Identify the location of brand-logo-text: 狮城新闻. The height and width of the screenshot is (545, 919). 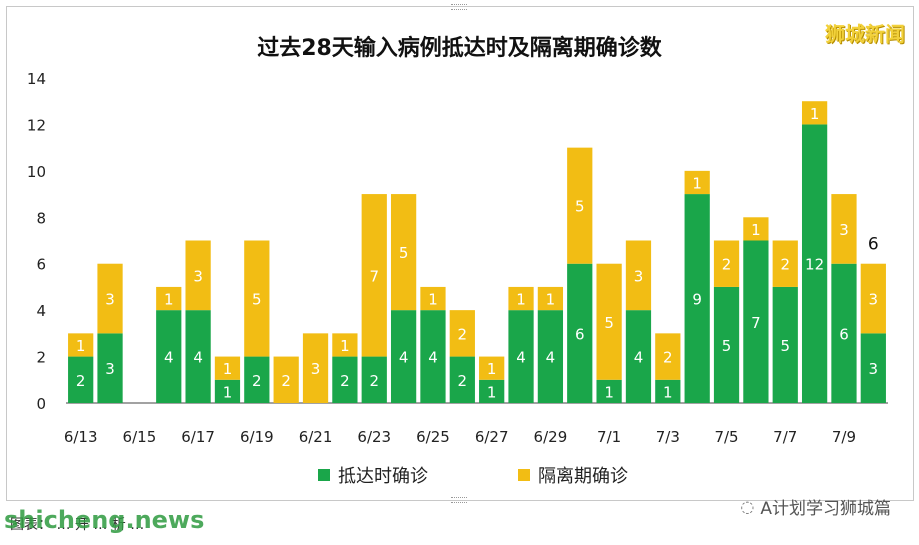
(865, 34).